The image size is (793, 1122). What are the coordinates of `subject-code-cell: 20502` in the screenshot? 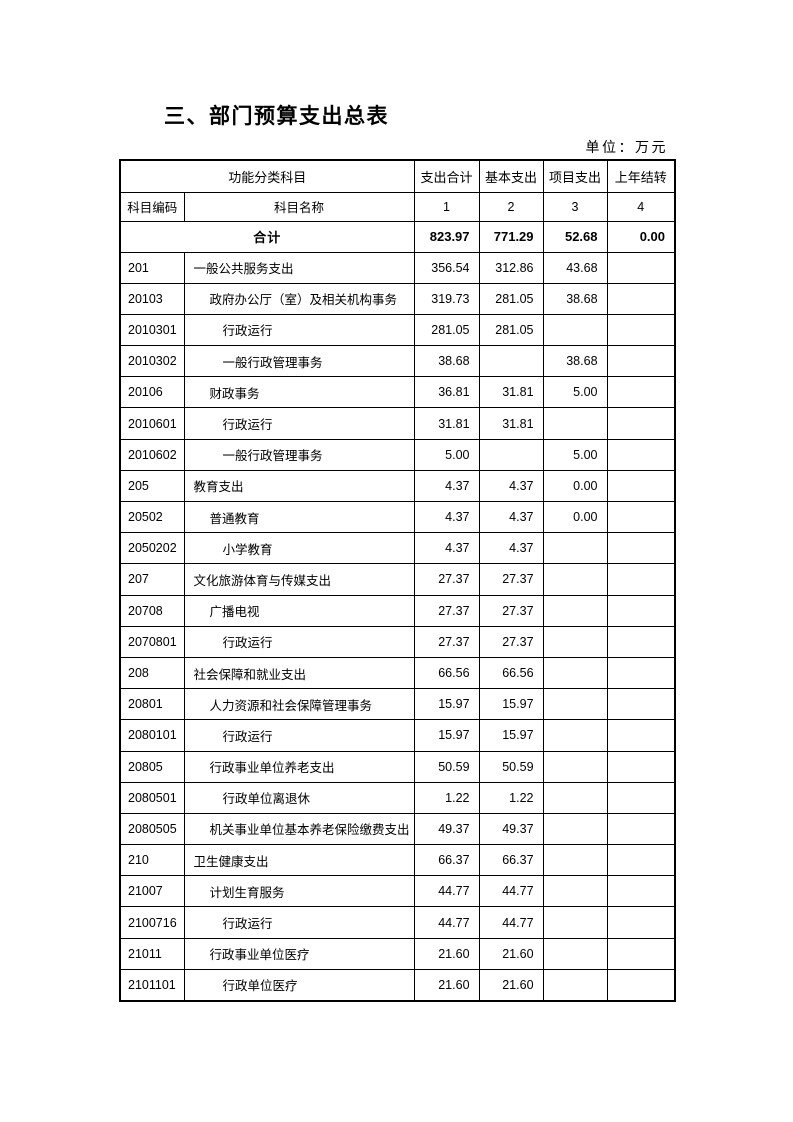 It's located at (152, 517).